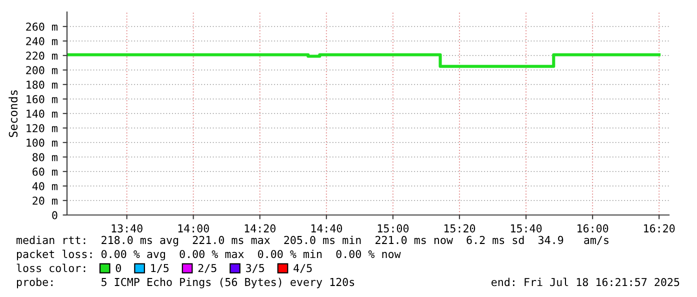 This screenshot has width=697, height=297. What do you see at coordinates (303, 269) in the screenshot?
I see `legend-label: 4/5` at bounding box center [303, 269].